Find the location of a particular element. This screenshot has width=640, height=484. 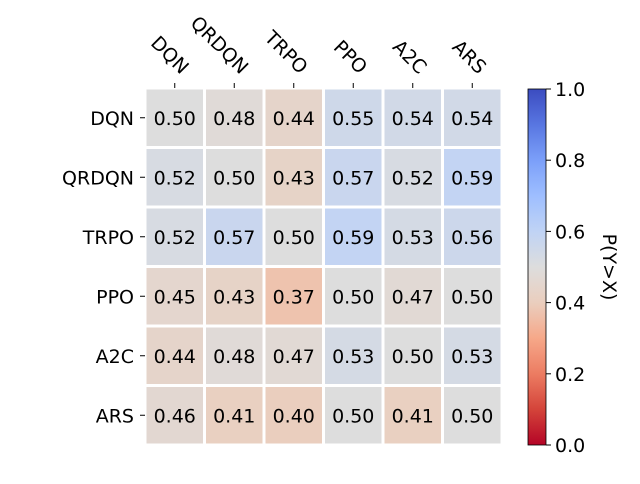

cell-ars-ppo is located at coordinates (353, 415).